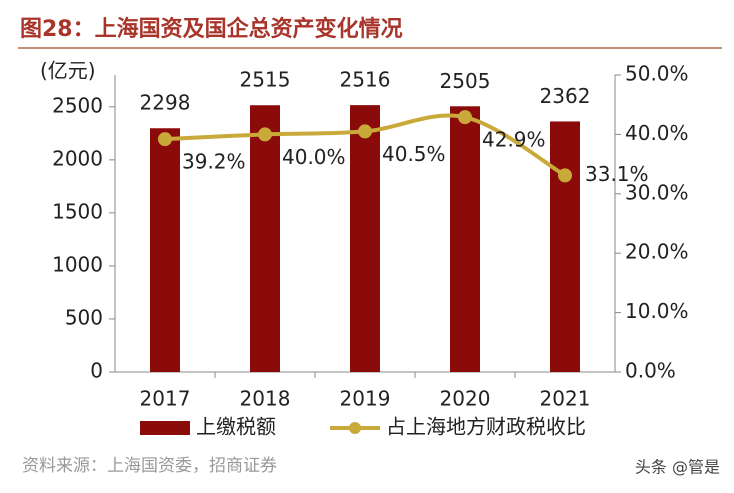 This screenshot has height=493, width=734. I want to click on y-tick-label: 500, so click(84, 317).